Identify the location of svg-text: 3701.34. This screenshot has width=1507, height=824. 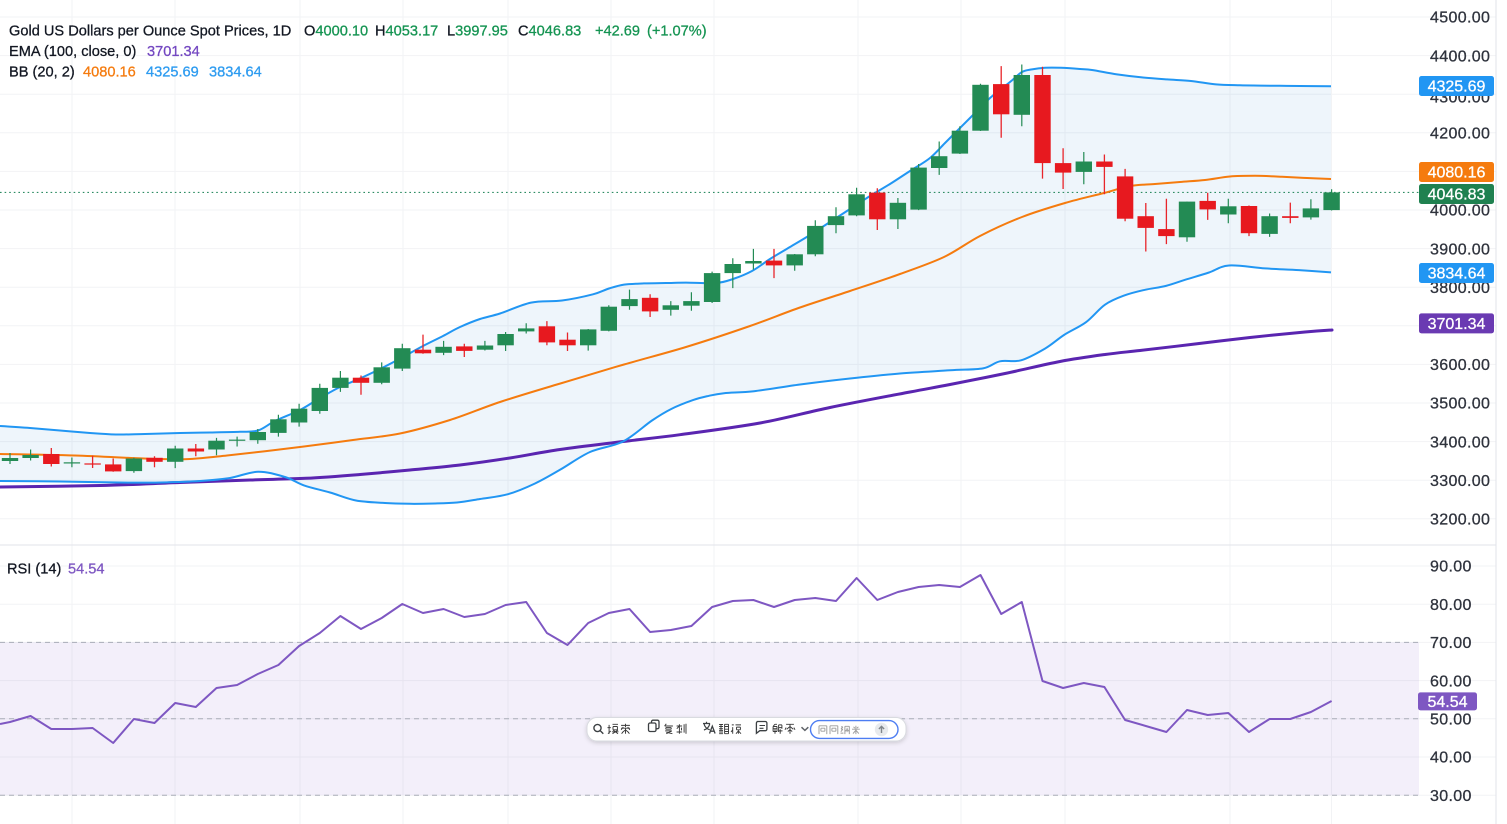
(1457, 324).